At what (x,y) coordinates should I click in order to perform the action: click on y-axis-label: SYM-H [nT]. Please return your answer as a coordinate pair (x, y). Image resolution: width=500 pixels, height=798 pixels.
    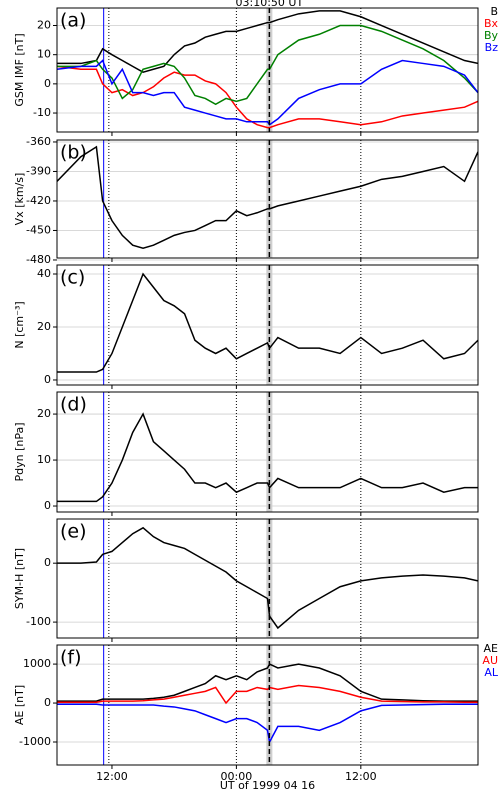
    Looking at the image, I should click on (19, 578).